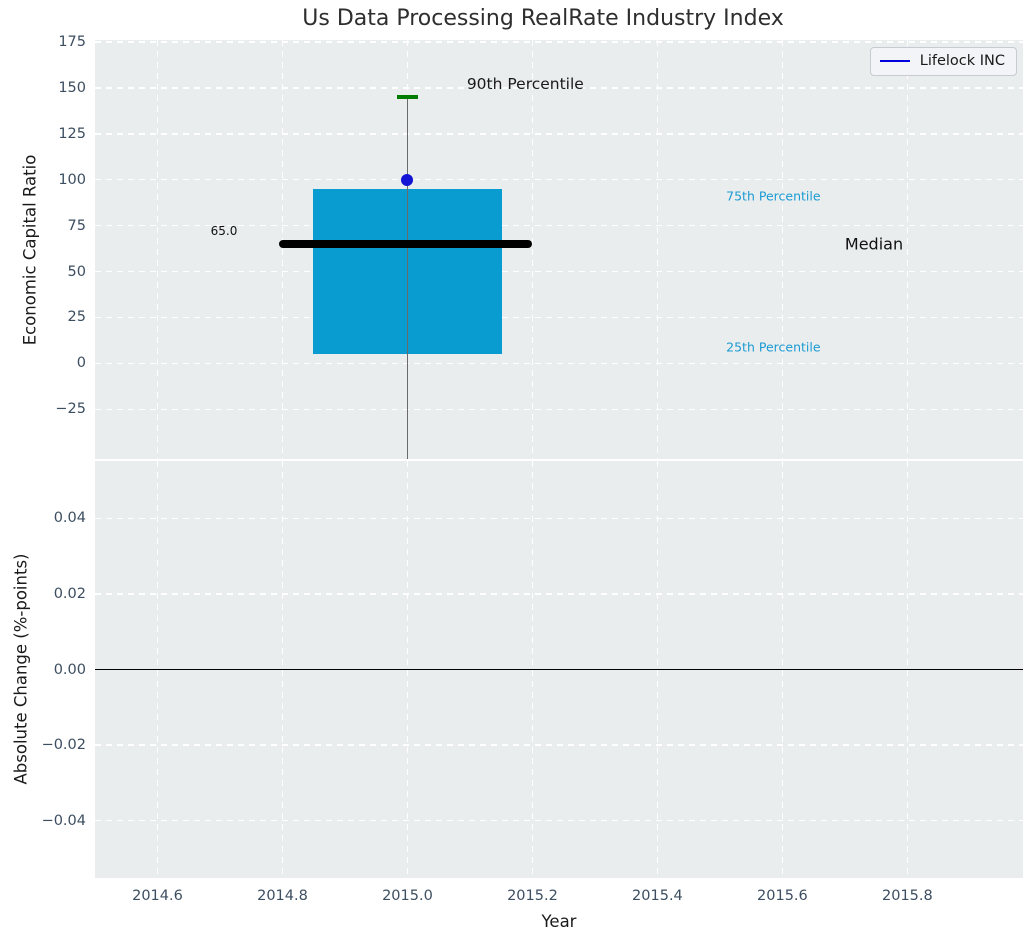 Image resolution: width=1034 pixels, height=942 pixels. Describe the element at coordinates (907, 896) in the screenshot. I see `x-tick-label: 2015.8` at that location.